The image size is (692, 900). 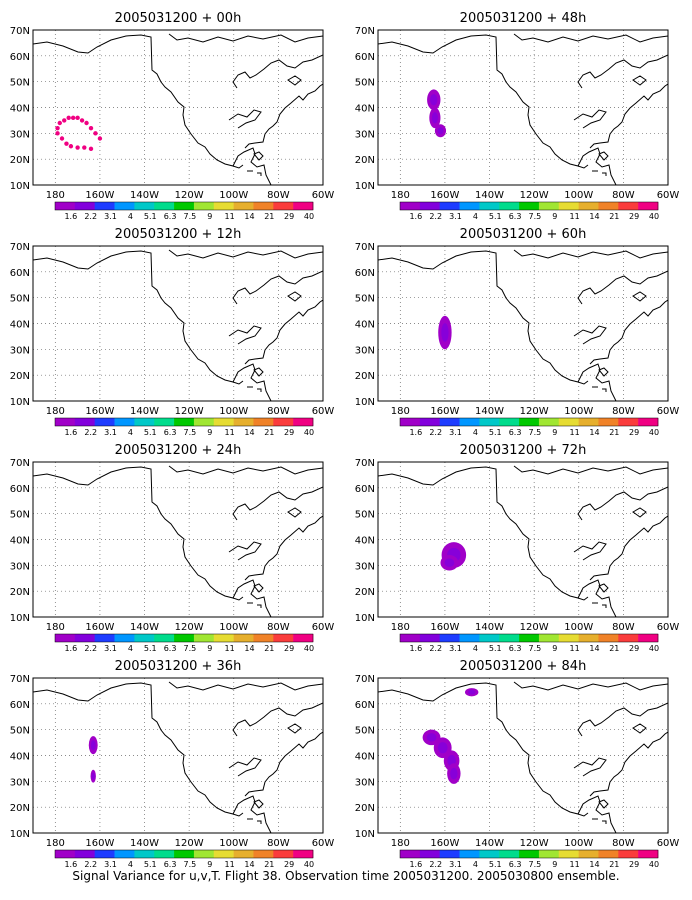 What do you see at coordinates (365, 109) in the screenshot?
I see `y-tick-label: 40N` at bounding box center [365, 109].